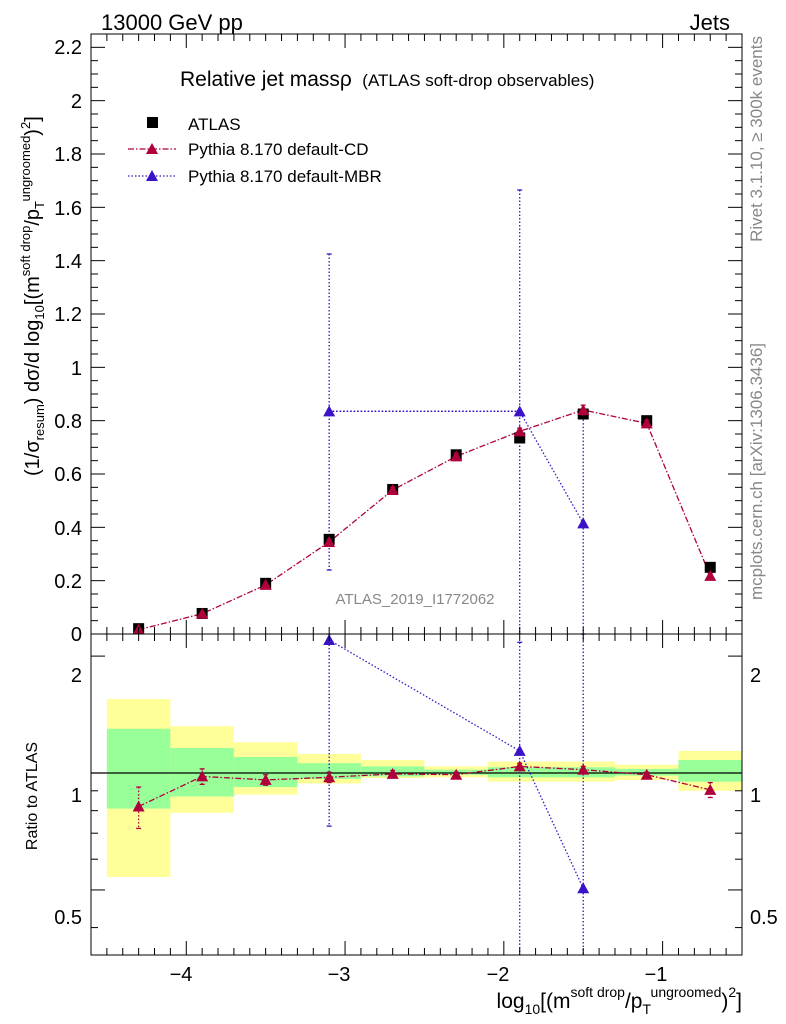  What do you see at coordinates (152, 148) in the screenshot?
I see `legend-marker-cd` at bounding box center [152, 148].